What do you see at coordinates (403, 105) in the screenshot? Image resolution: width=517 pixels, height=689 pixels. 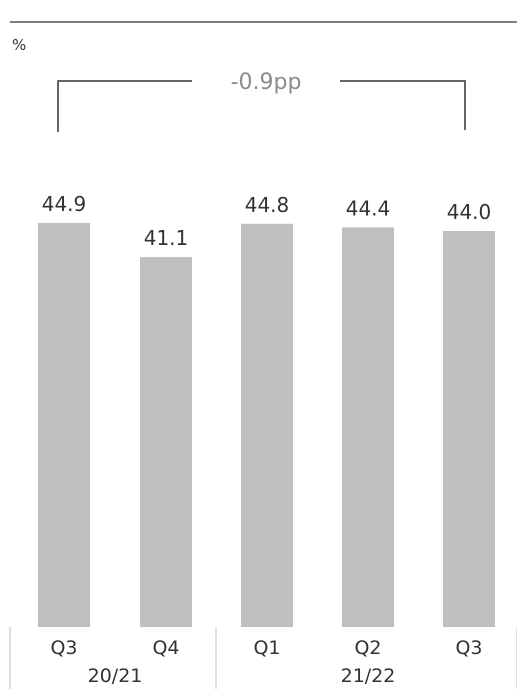 I see `bracket-right` at bounding box center [403, 105].